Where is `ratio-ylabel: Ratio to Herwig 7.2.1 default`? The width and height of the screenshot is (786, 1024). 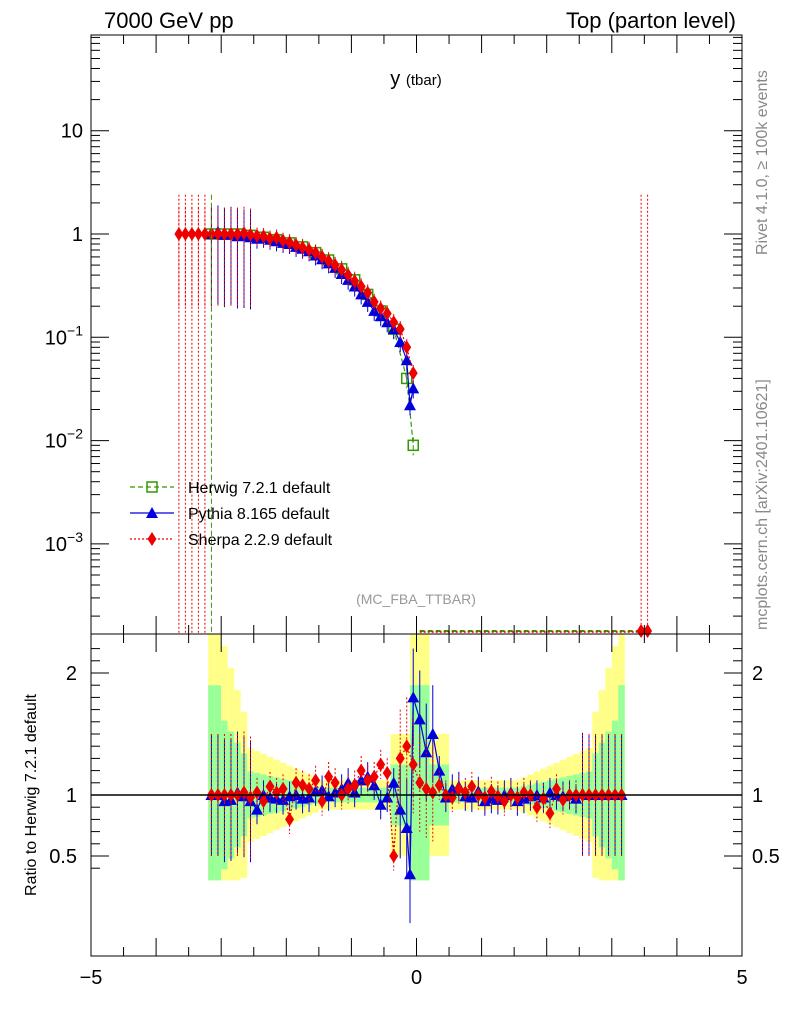 ratio-ylabel: Ratio to Herwig 7.2.1 default is located at coordinates (31, 795).